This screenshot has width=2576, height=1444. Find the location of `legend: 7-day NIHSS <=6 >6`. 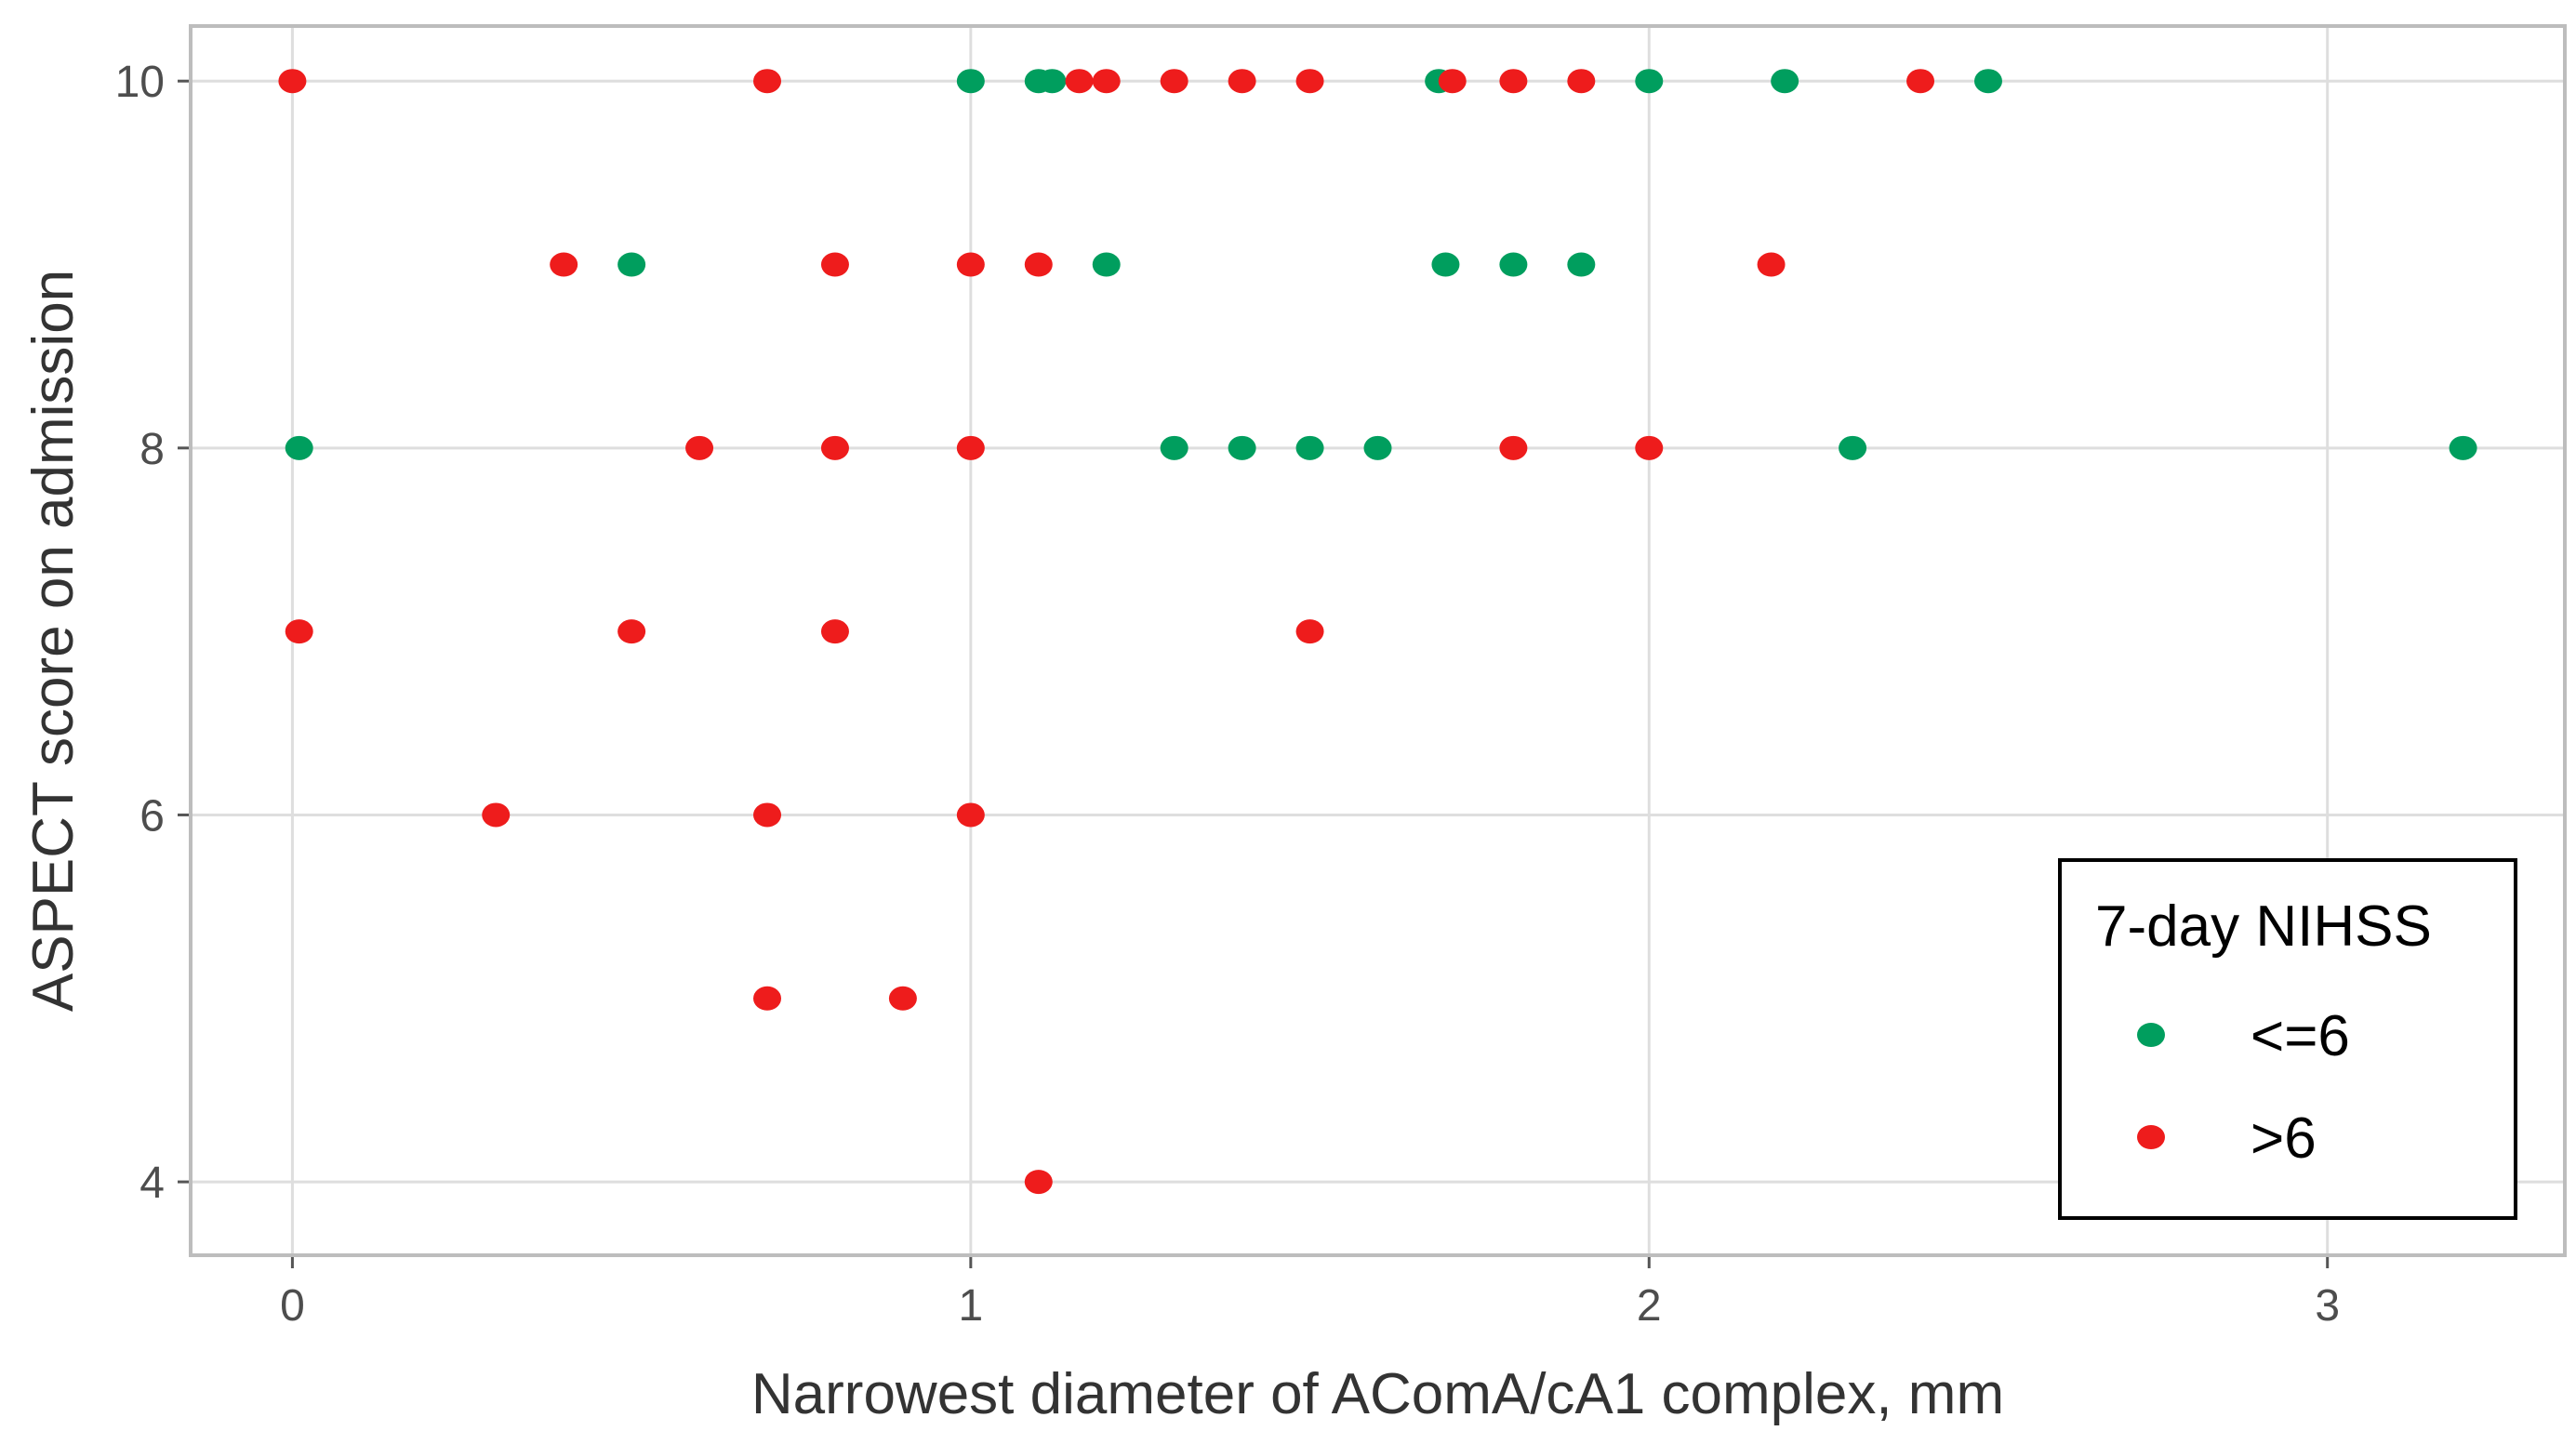

legend: 7-day NIHSS <=6 >6 is located at coordinates (2287, 1039).